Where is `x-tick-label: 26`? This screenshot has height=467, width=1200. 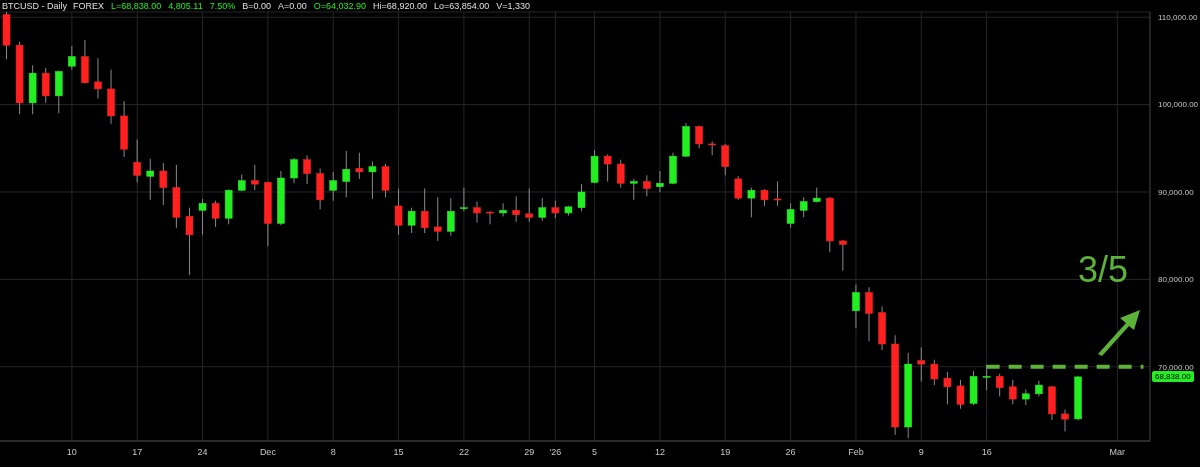 x-tick-label: 26 is located at coordinates (790, 452).